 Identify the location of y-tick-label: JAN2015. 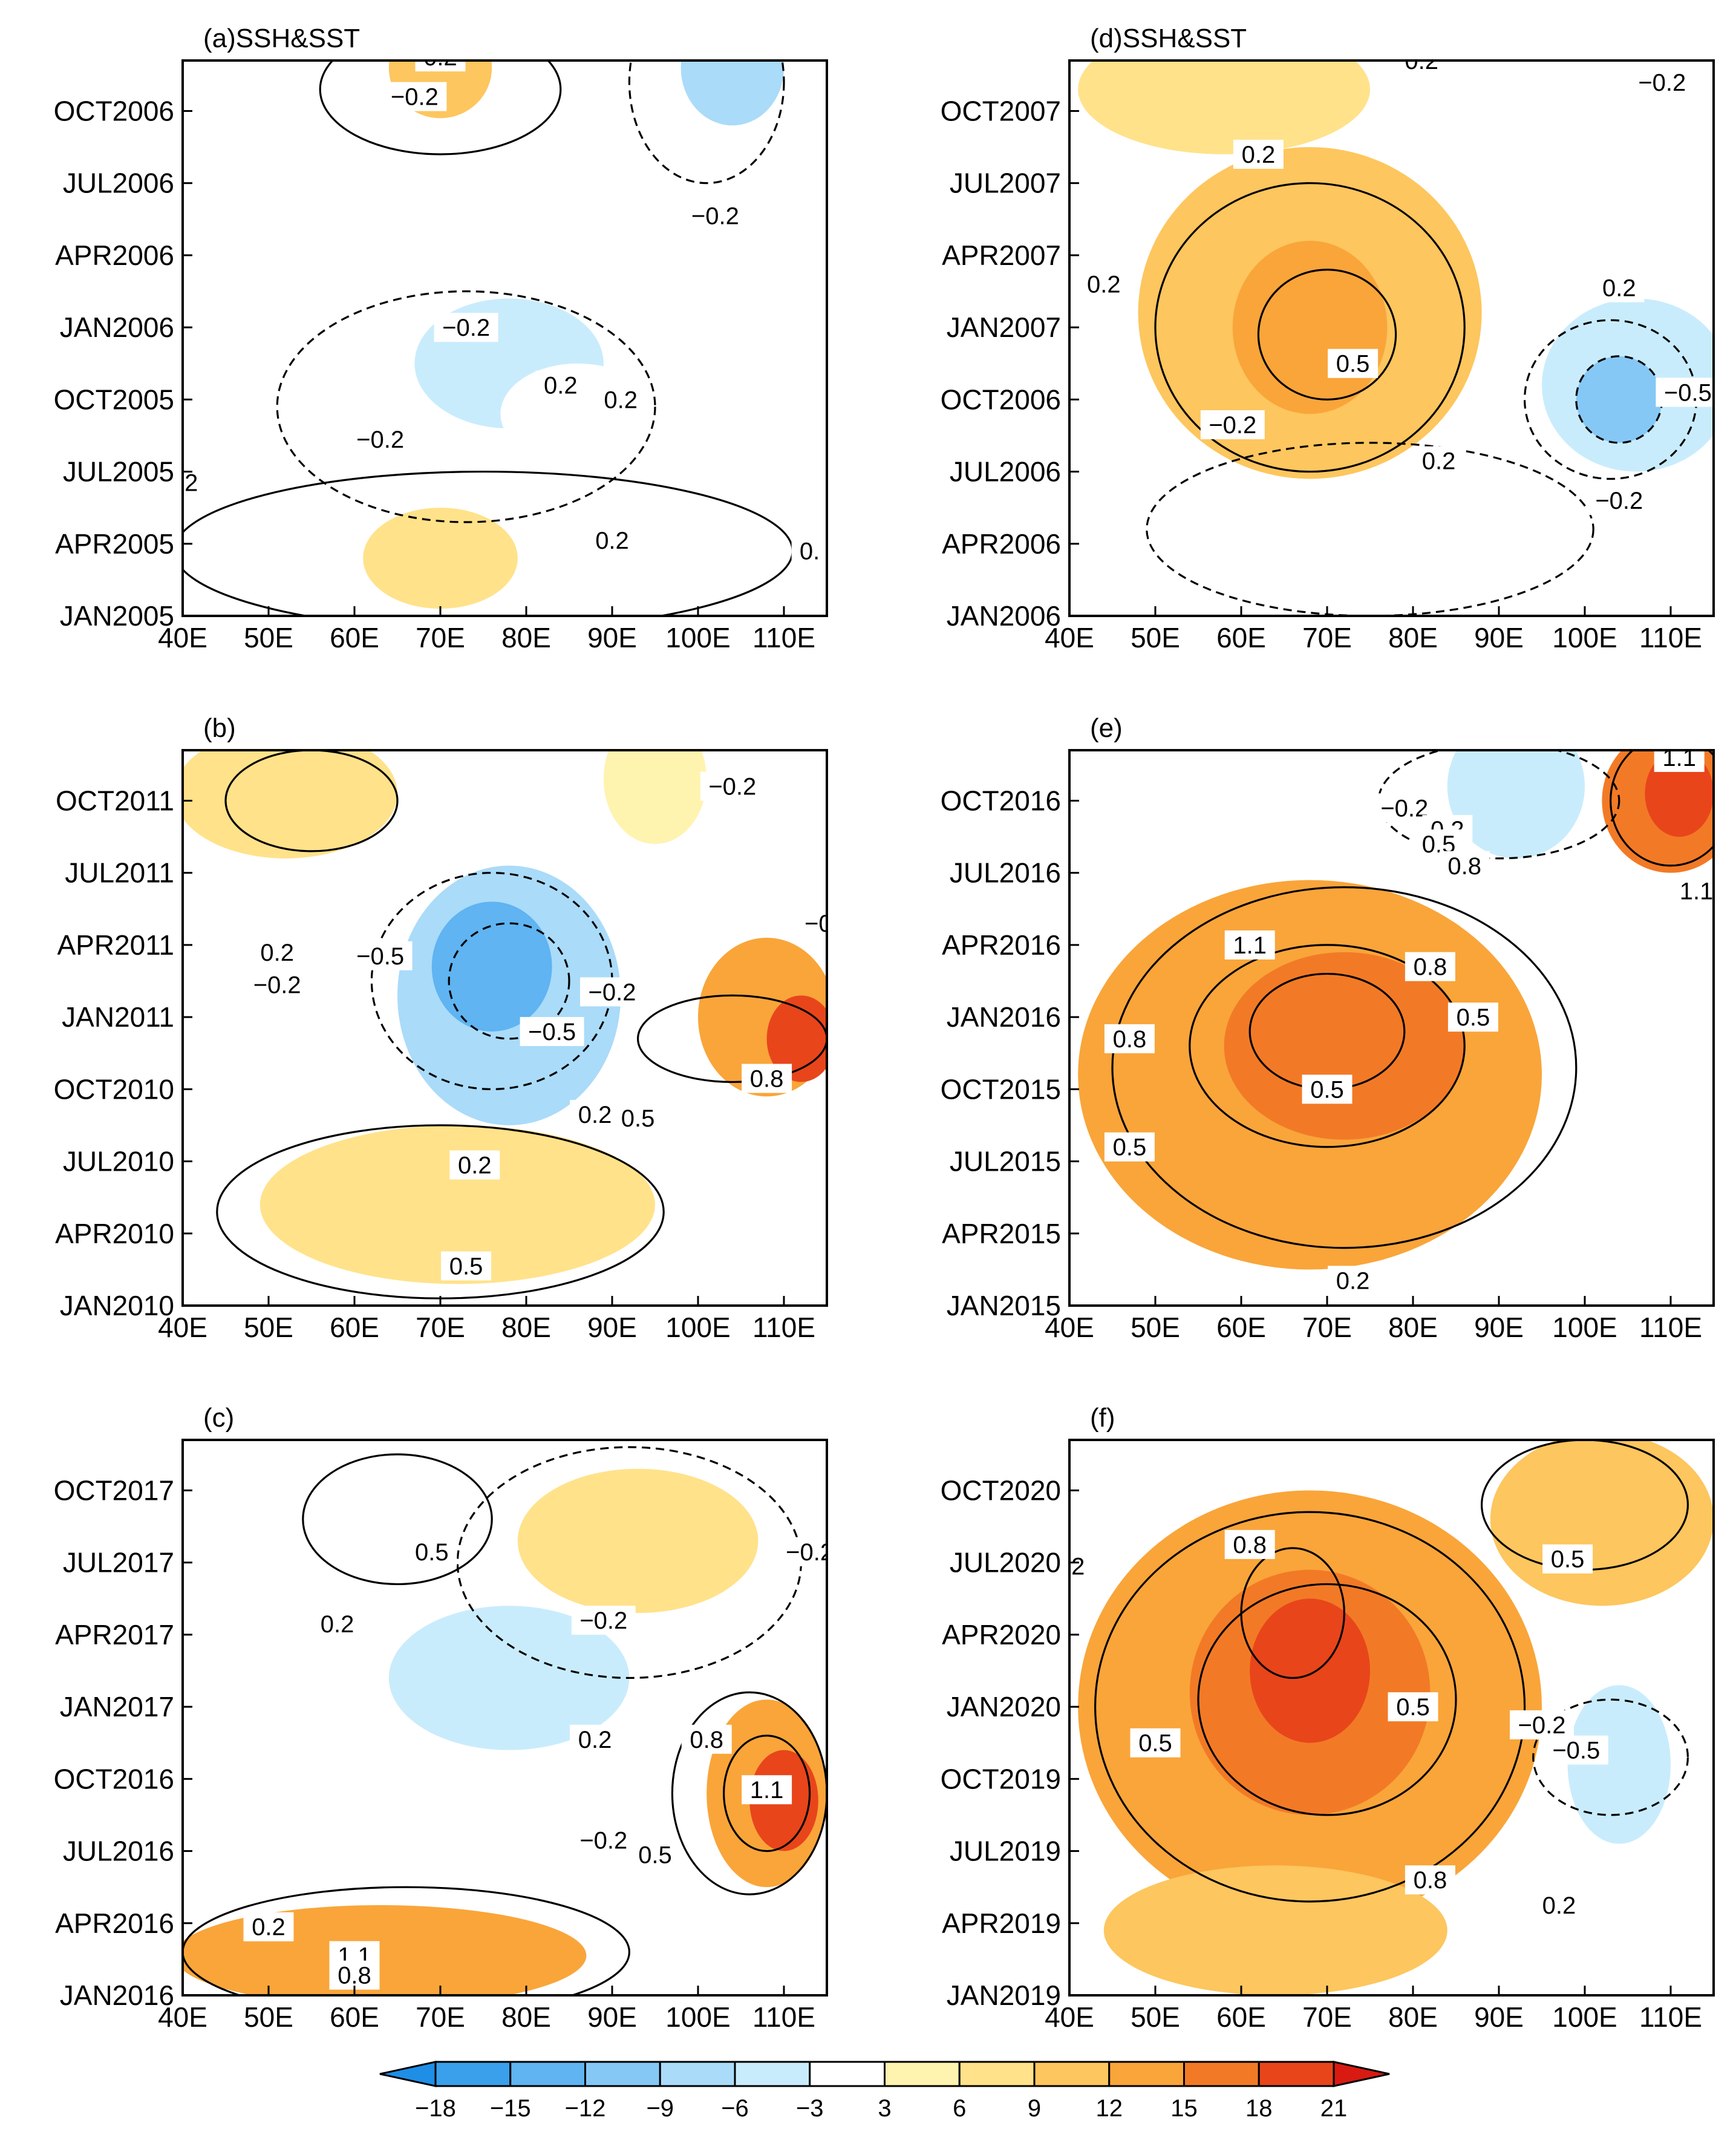
(1004, 1305).